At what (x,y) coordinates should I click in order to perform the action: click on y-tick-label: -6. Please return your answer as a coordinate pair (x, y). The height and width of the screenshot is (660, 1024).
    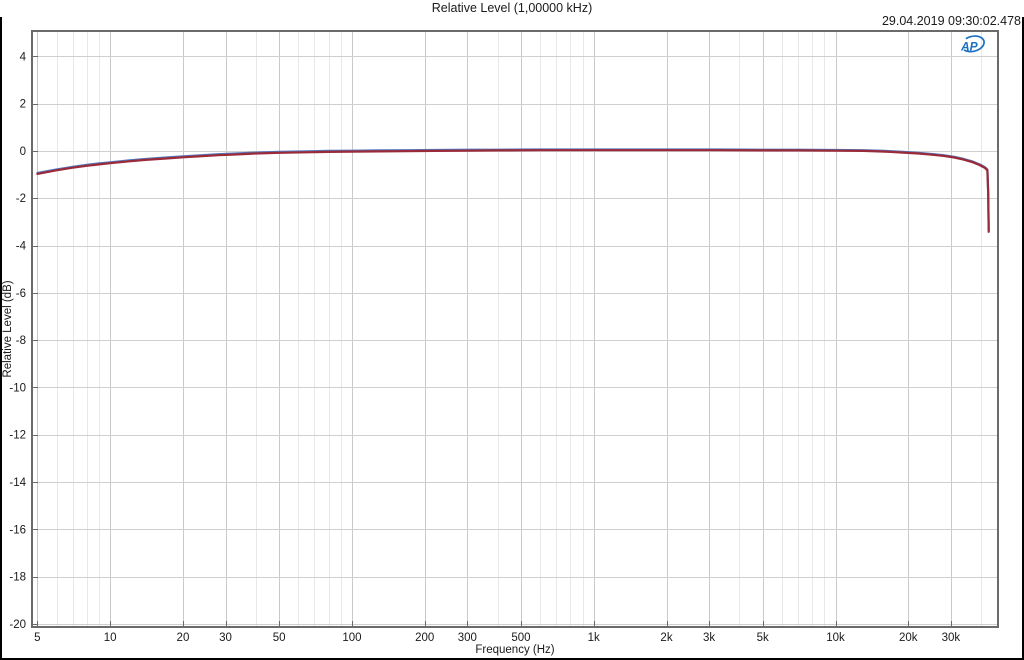
    Looking at the image, I should click on (21, 294).